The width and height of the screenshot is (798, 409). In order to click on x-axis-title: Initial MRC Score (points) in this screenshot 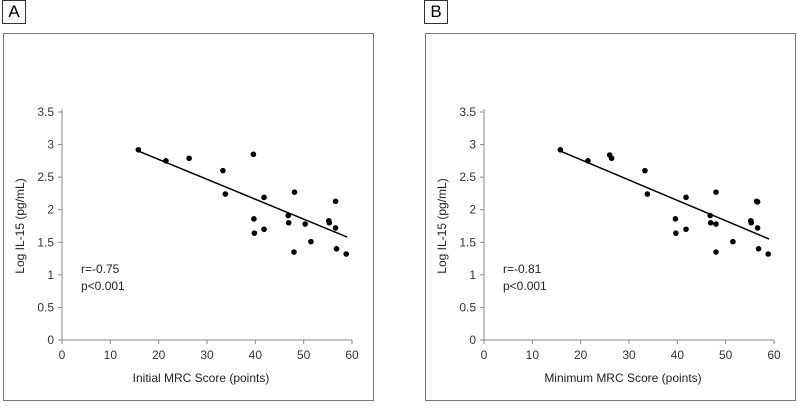, I will do `click(201, 378)`.